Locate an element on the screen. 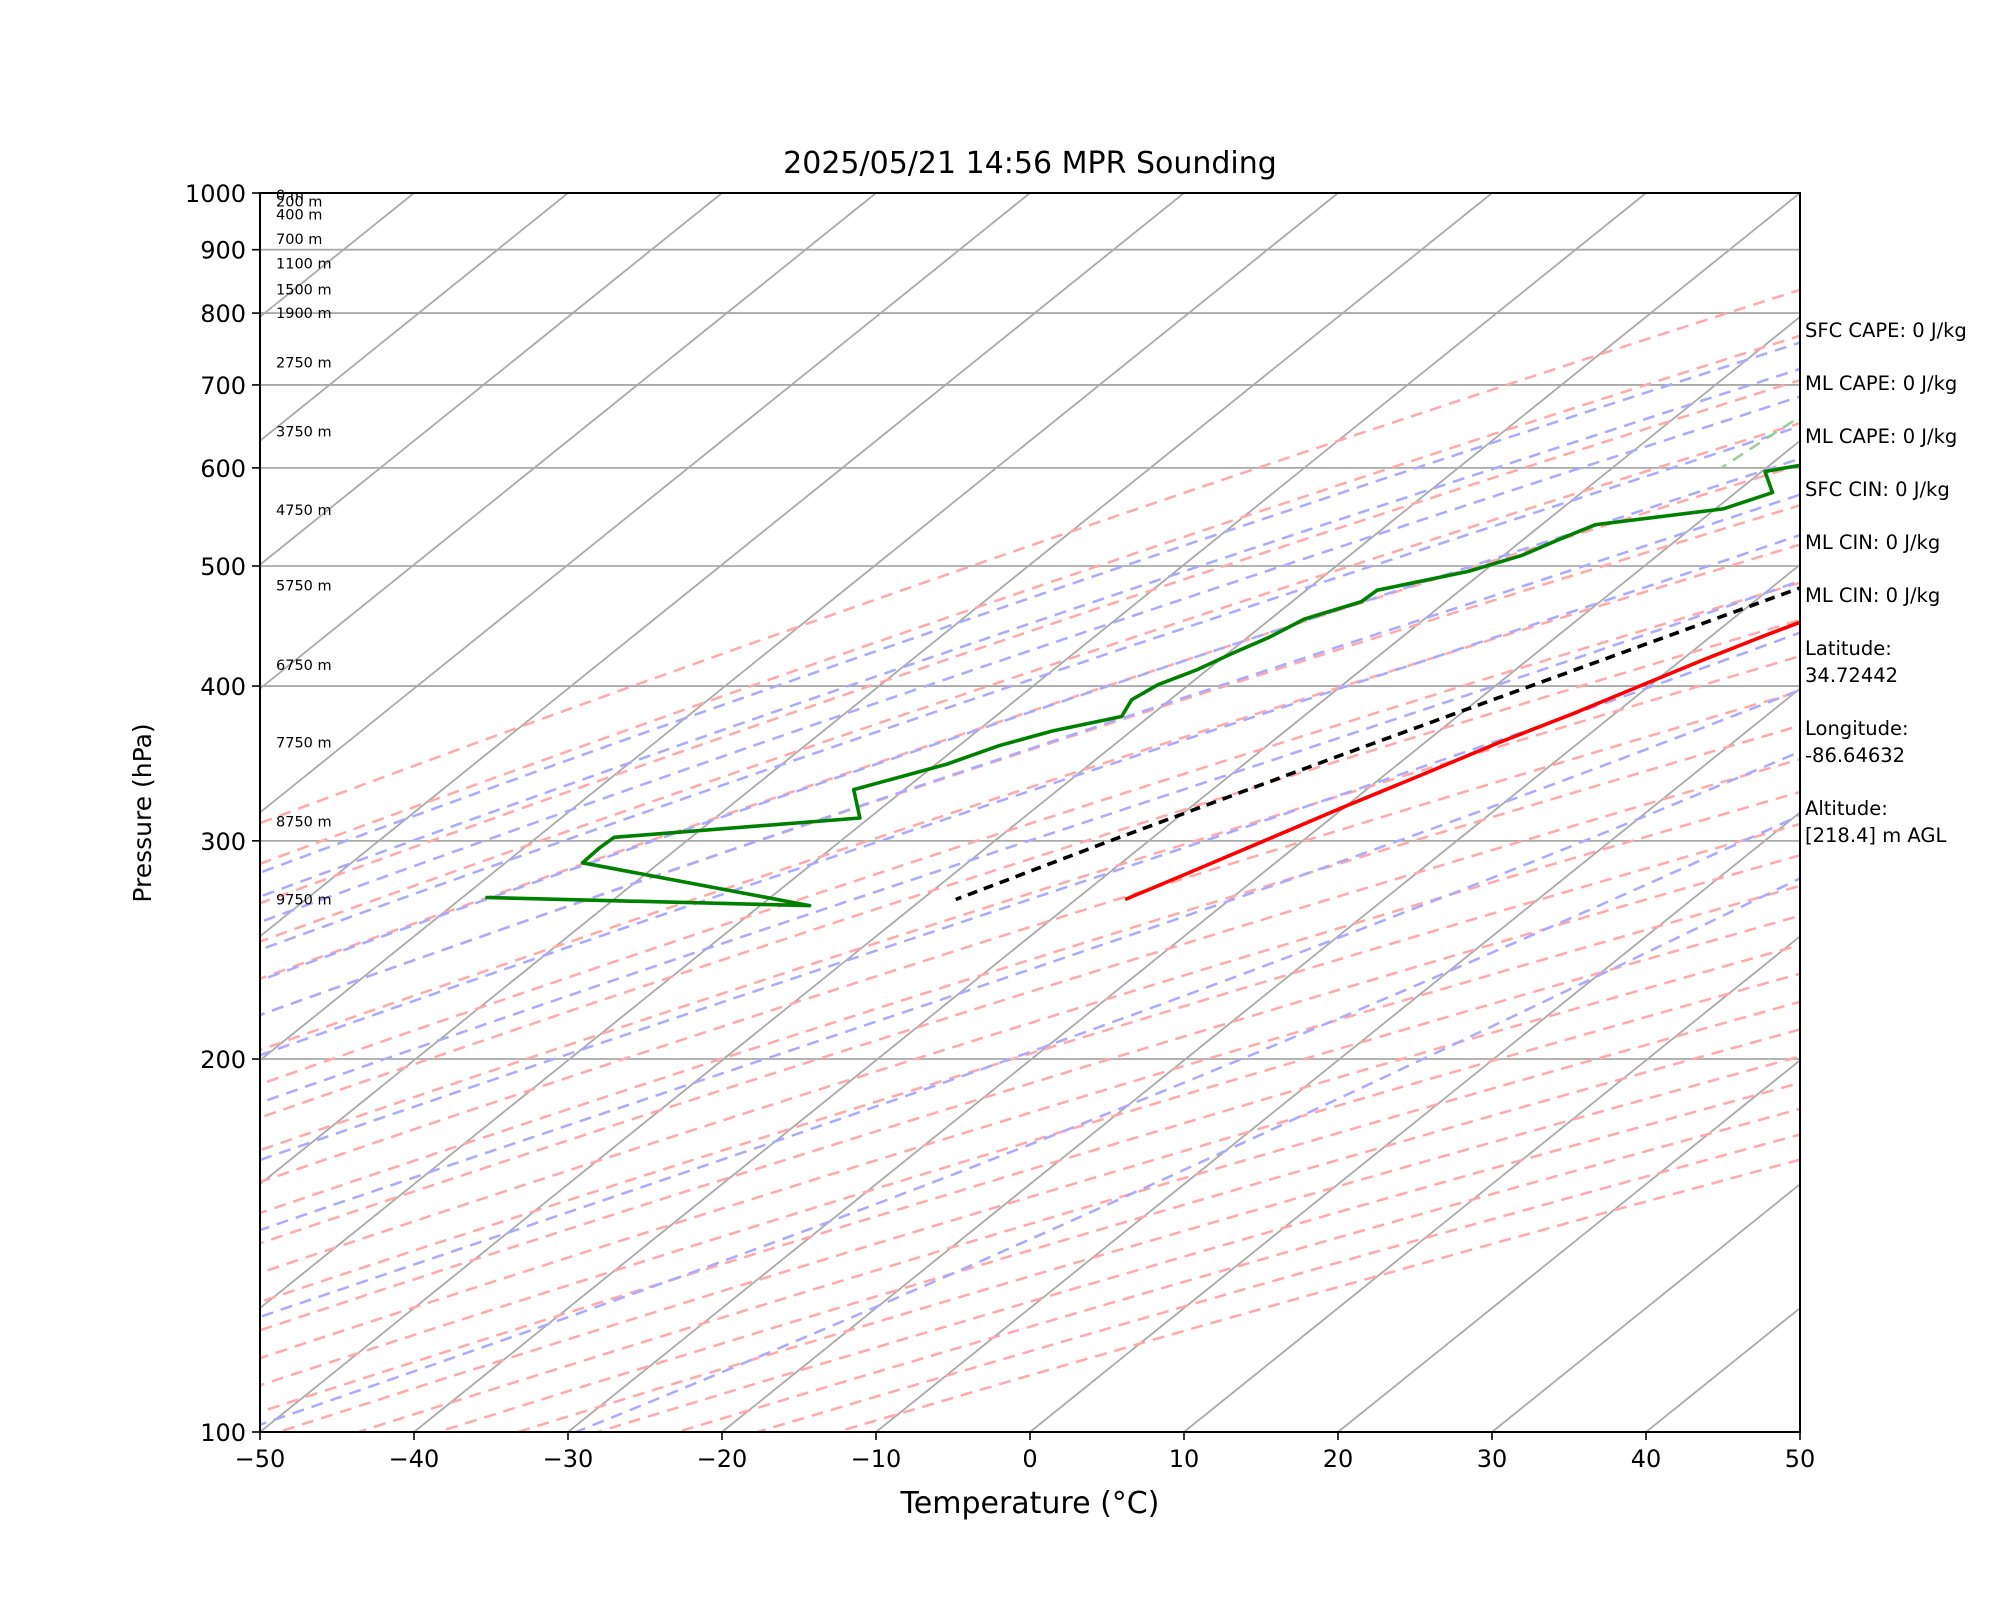 Image resolution: width=2000 pixels, height=1600 pixels. x-tick-label: −10 is located at coordinates (876, 1459).